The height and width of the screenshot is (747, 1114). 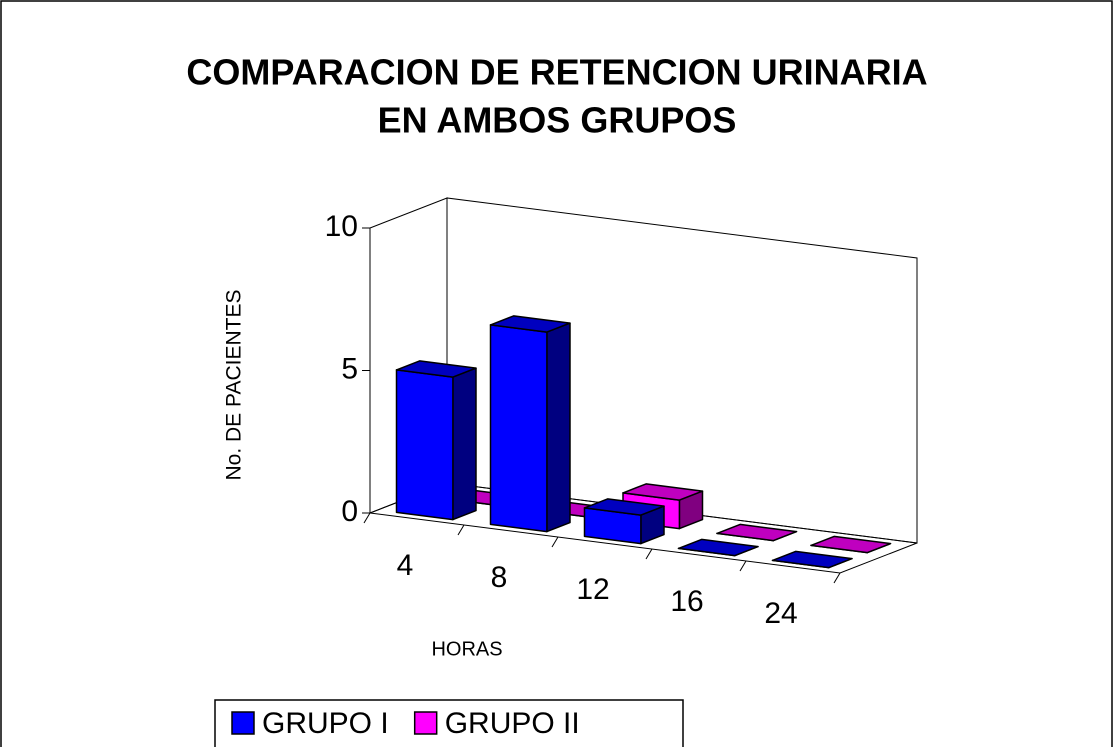 What do you see at coordinates (234, 385) in the screenshot?
I see `y-axis-label: No. DE PACIENTES` at bounding box center [234, 385].